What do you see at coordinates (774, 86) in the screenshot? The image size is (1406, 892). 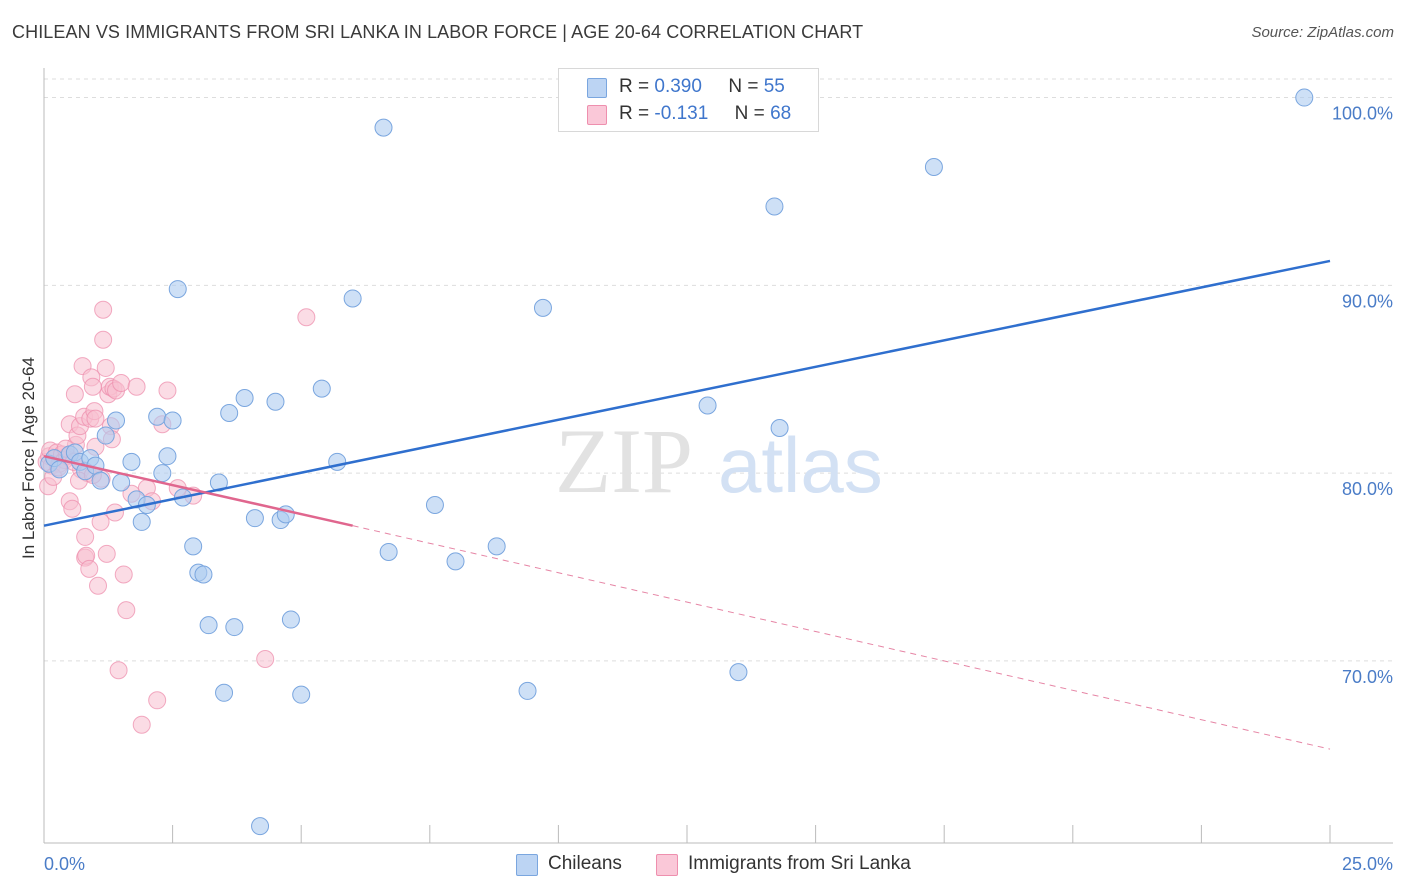 I see `legend-n-value: 55` at bounding box center [774, 86].